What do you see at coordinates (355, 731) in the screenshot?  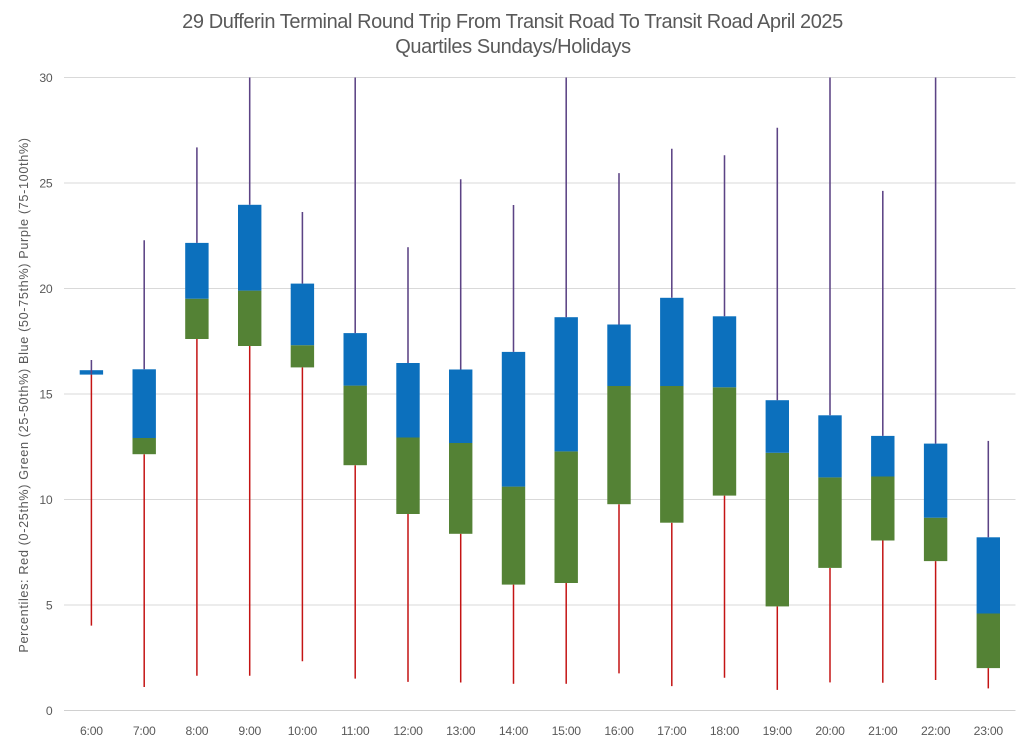 I see `svg-text: 11:00` at bounding box center [355, 731].